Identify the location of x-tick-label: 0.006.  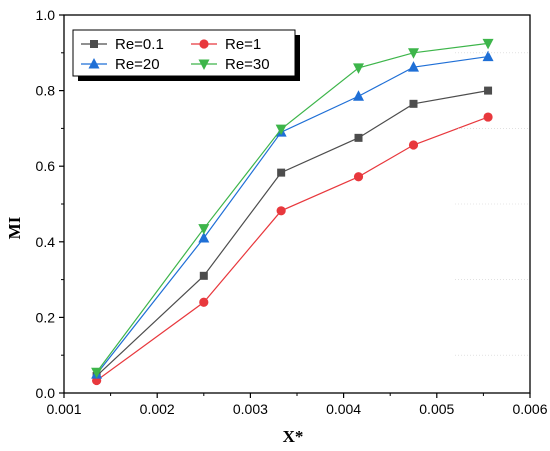
(529, 409).